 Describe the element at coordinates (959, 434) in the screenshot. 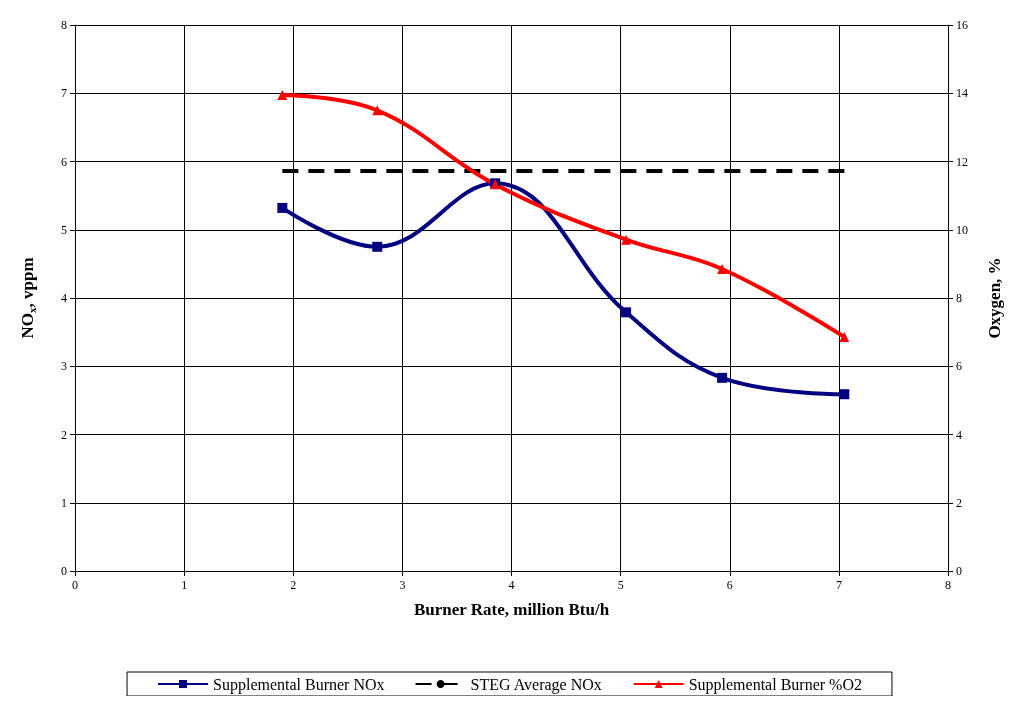

I see `y2-tick-label: 4` at that location.